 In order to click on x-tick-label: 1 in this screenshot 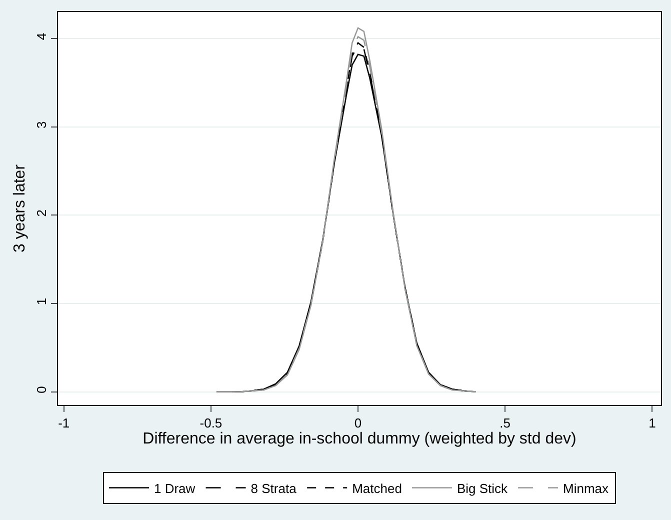, I will do `click(652, 423)`.